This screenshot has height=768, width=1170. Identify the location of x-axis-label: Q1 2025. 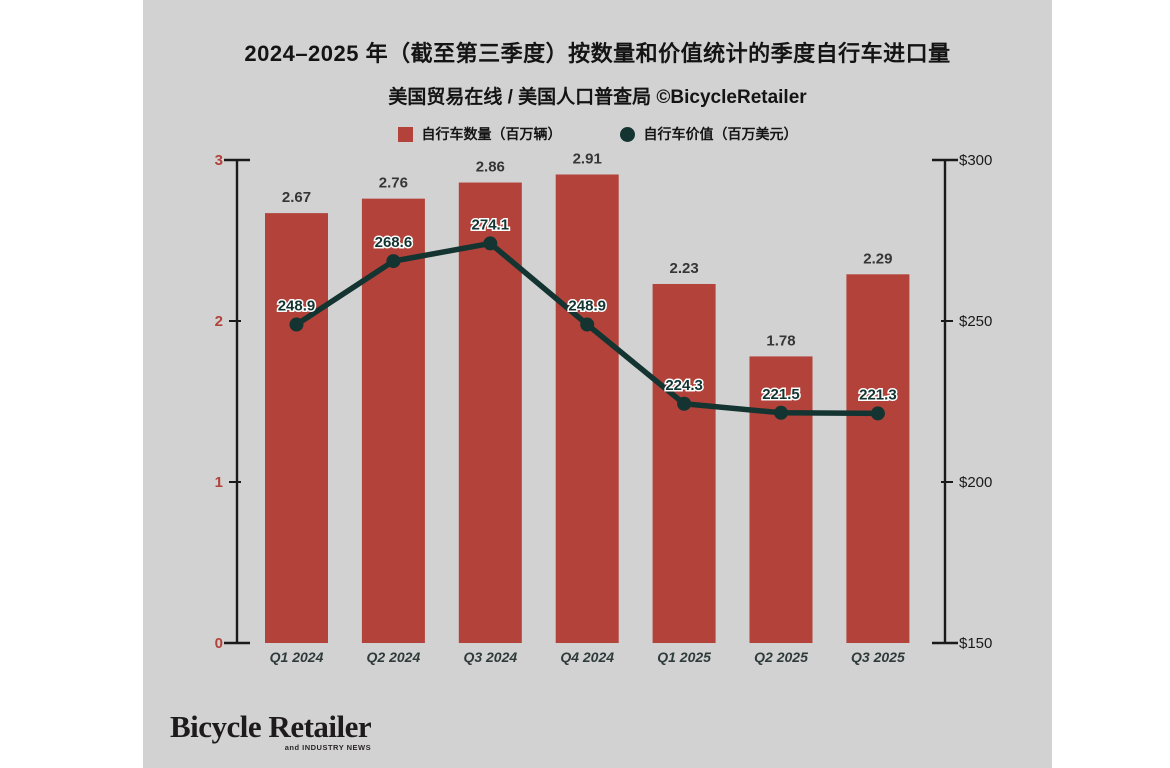
(684, 657).